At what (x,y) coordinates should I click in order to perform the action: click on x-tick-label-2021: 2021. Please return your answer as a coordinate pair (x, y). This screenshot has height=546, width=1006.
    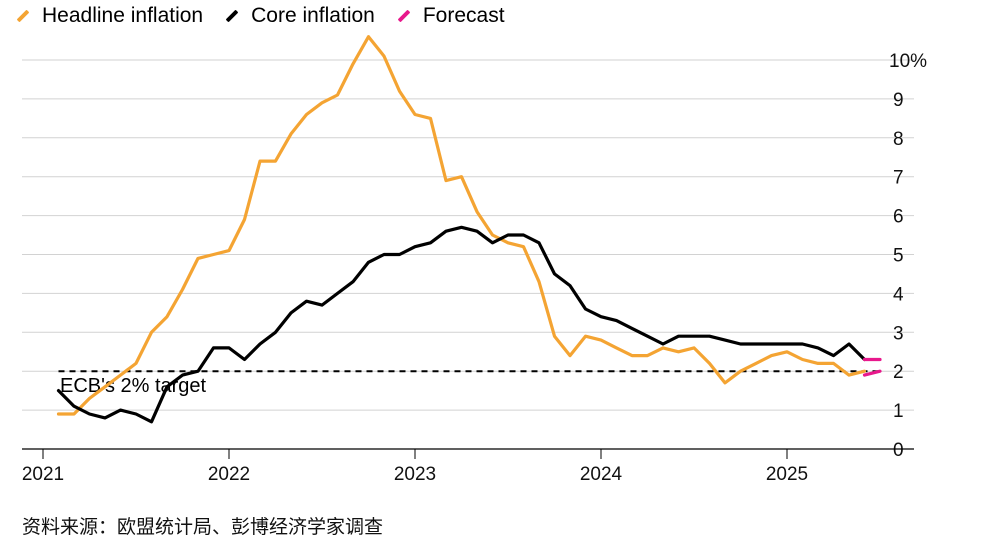
    Looking at the image, I should click on (43, 474).